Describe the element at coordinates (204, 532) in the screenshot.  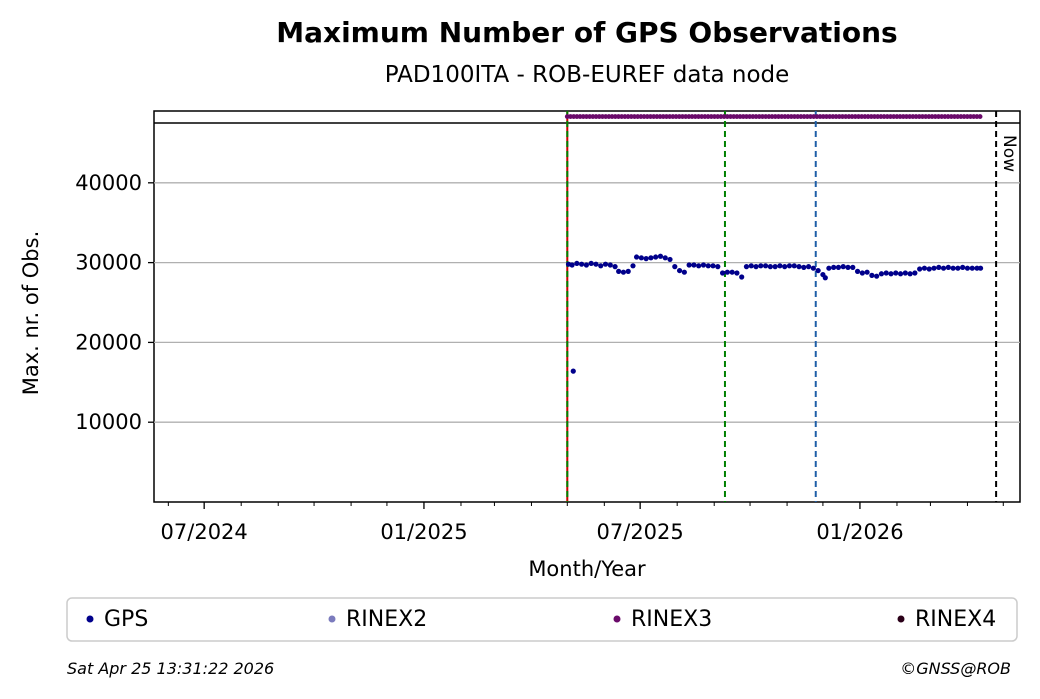
I see `x-tick-label: 07/2024` at that location.